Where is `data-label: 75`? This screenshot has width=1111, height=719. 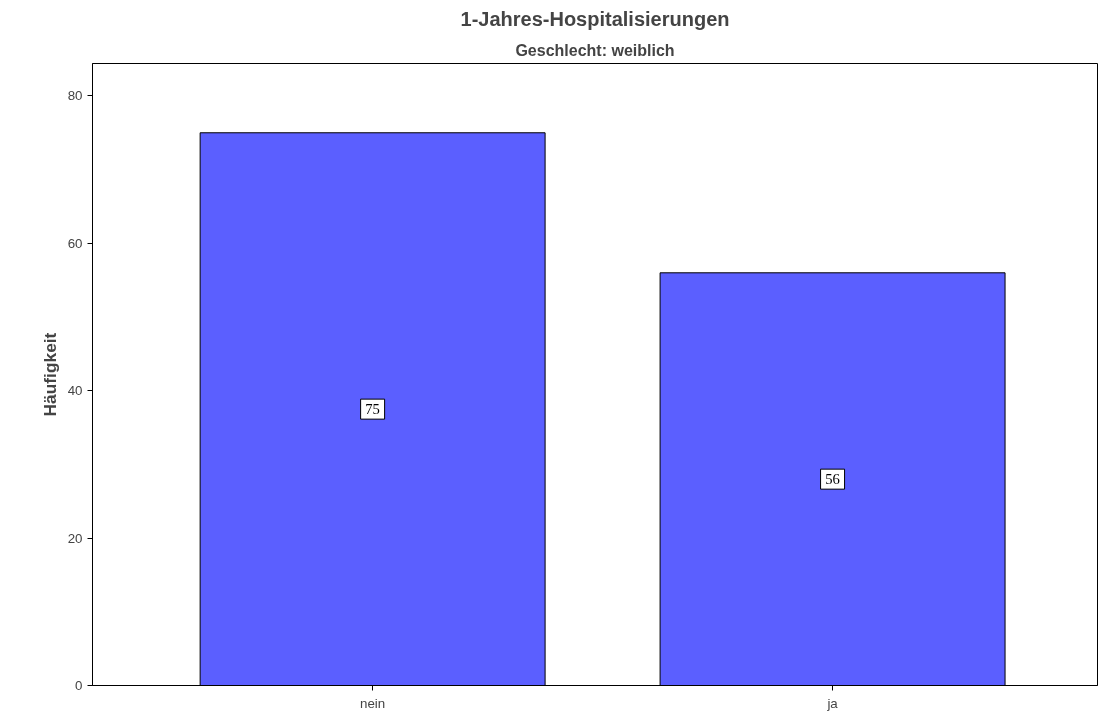 data-label: 75 is located at coordinates (372, 409).